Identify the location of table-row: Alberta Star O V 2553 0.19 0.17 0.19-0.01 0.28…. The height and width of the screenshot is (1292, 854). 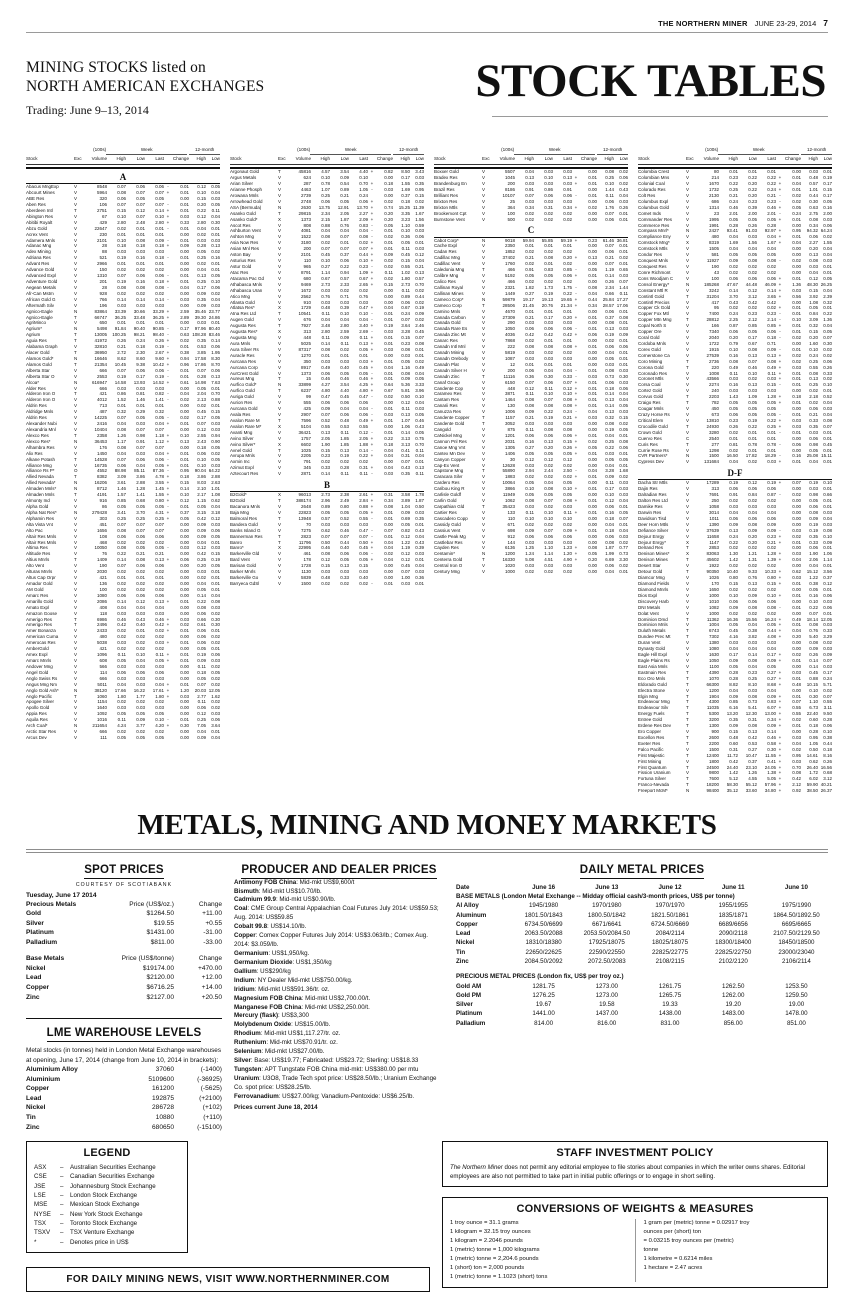
(123, 376).